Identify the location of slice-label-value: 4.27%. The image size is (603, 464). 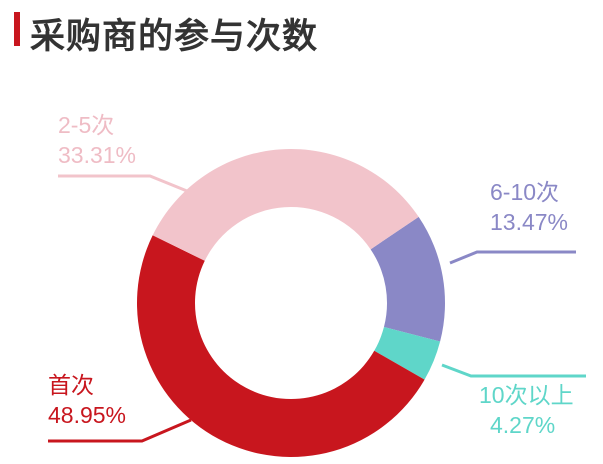
(523, 425).